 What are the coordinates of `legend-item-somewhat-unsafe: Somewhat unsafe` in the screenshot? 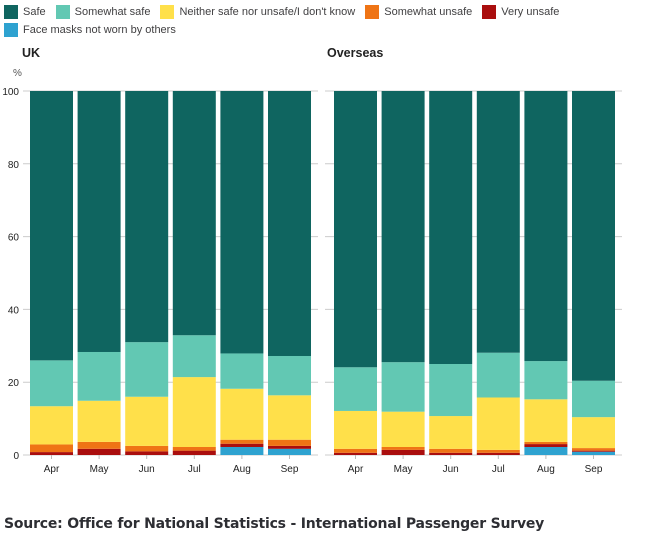 It's located at (418, 12).